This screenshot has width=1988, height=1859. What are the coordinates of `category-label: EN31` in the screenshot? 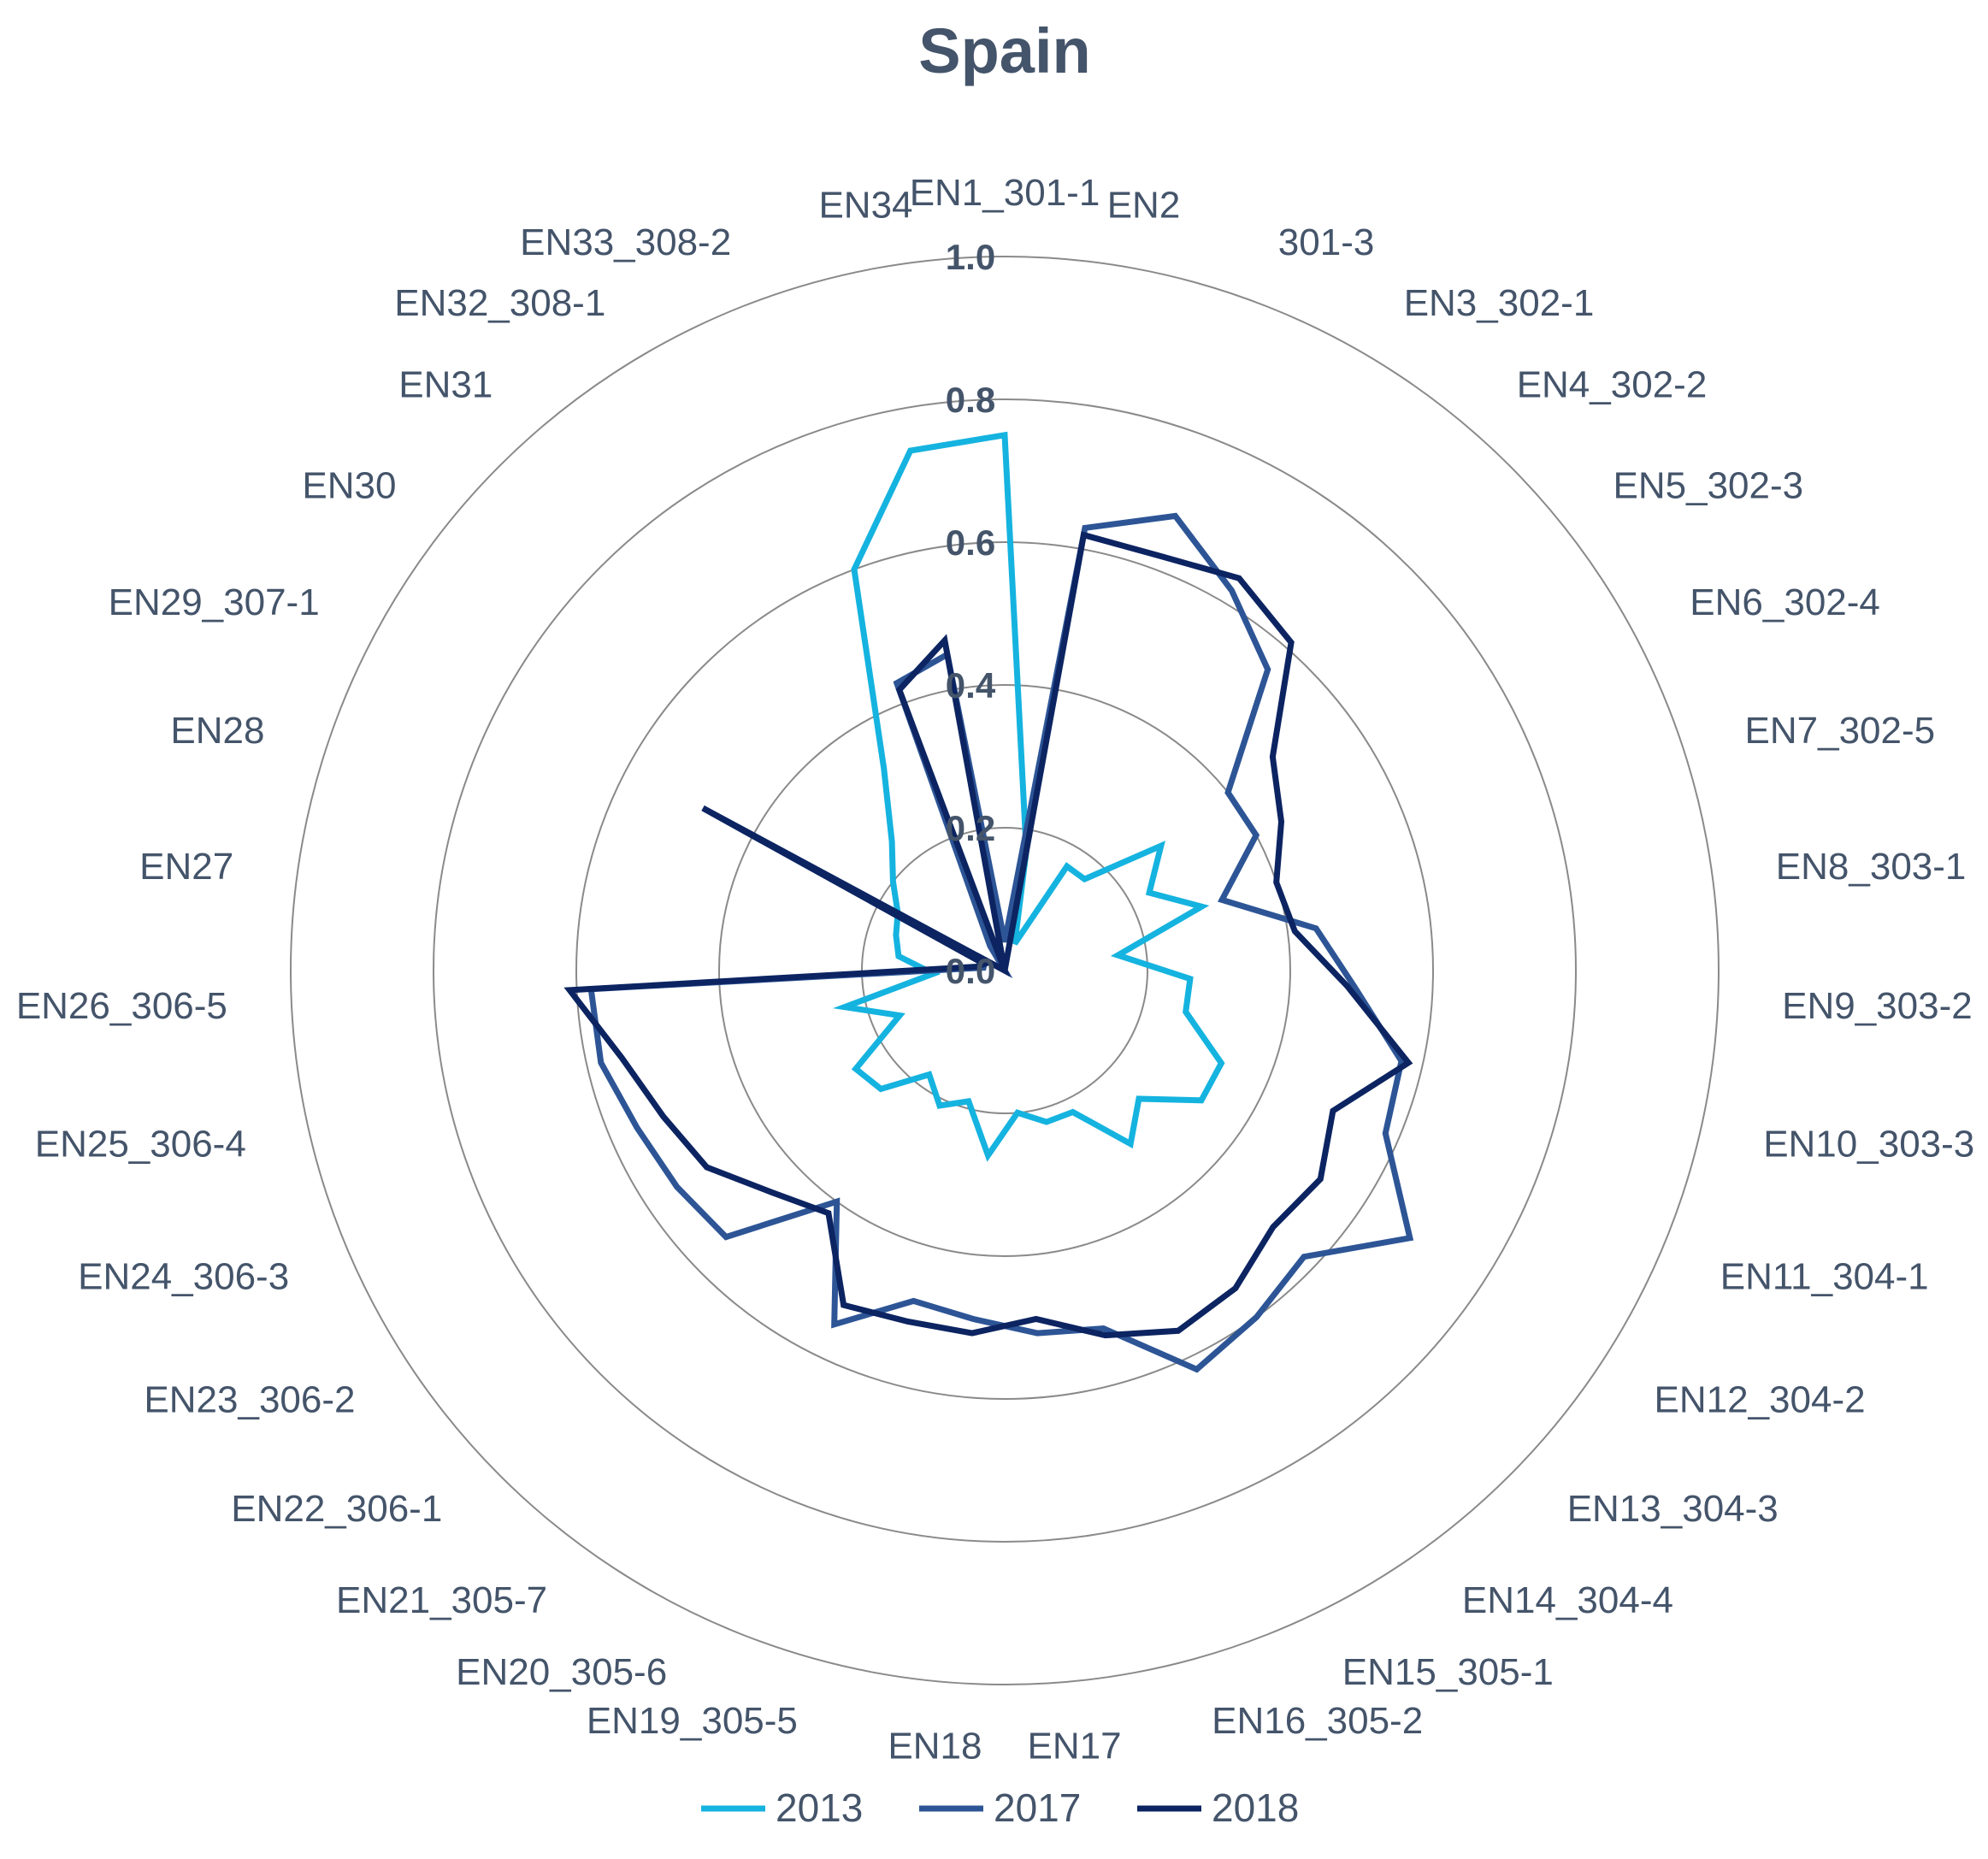 It's located at (445, 385).